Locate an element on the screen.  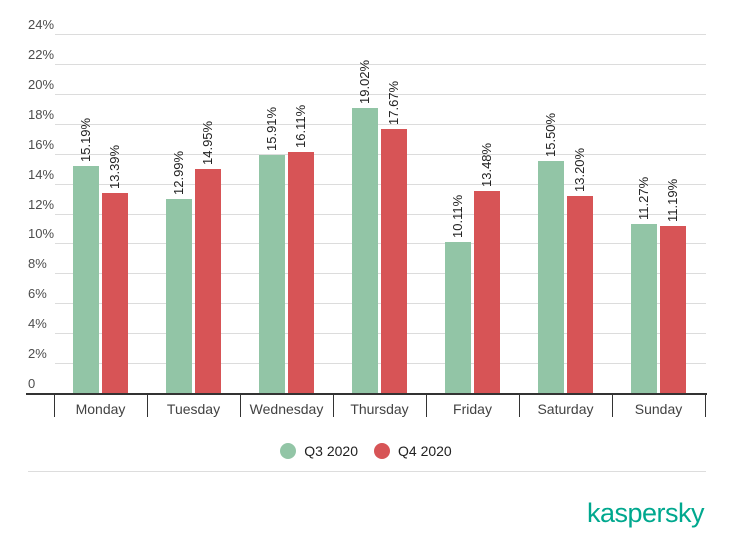
x-axis-label-saturday: Saturday is located at coordinates (565, 409).